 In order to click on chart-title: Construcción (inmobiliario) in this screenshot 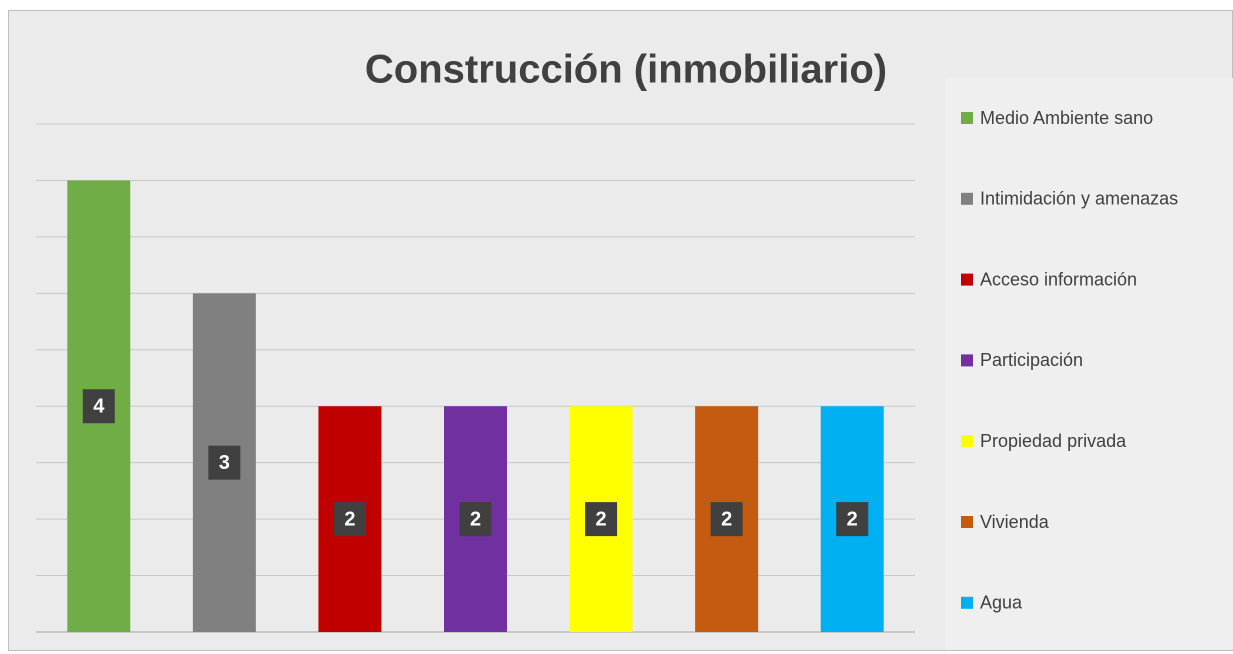, I will do `click(626, 70)`.